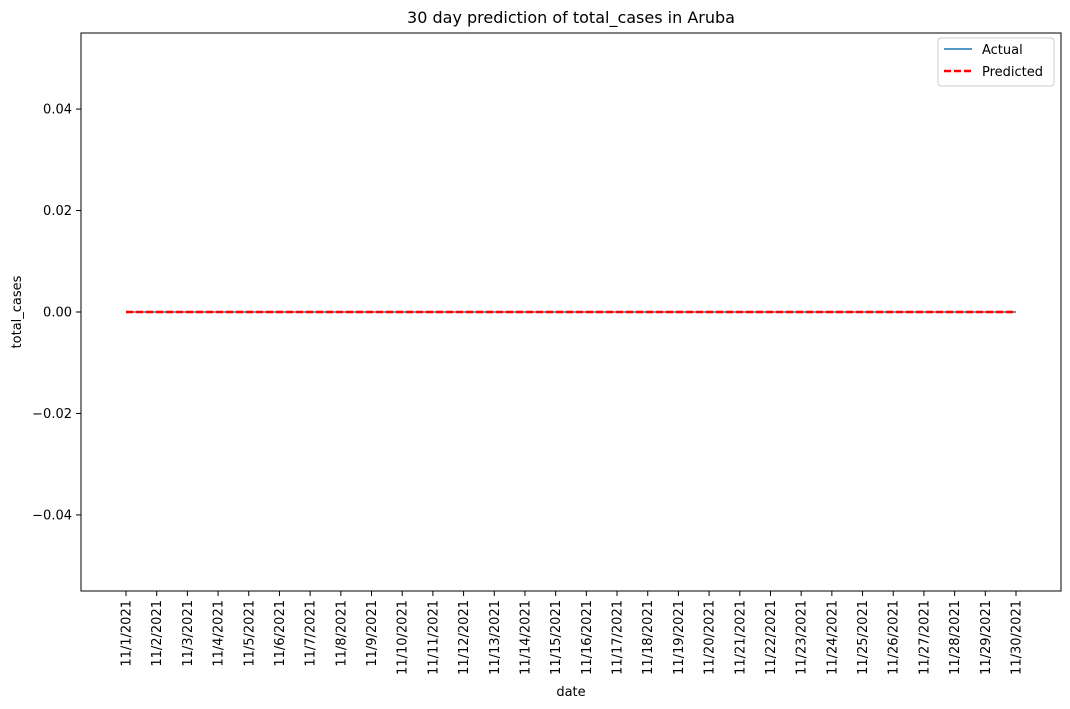 This screenshot has height=709, width=1070. What do you see at coordinates (403, 637) in the screenshot?
I see `x-tick-label: 11/10/2021` at bounding box center [403, 637].